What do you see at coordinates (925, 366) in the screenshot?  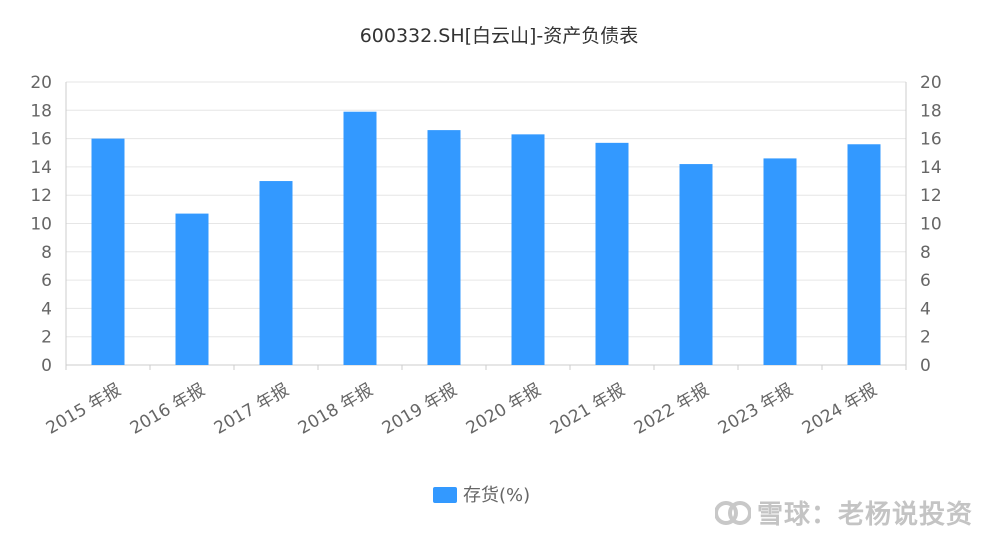 I see `y2-tick-label: 0` at bounding box center [925, 366].